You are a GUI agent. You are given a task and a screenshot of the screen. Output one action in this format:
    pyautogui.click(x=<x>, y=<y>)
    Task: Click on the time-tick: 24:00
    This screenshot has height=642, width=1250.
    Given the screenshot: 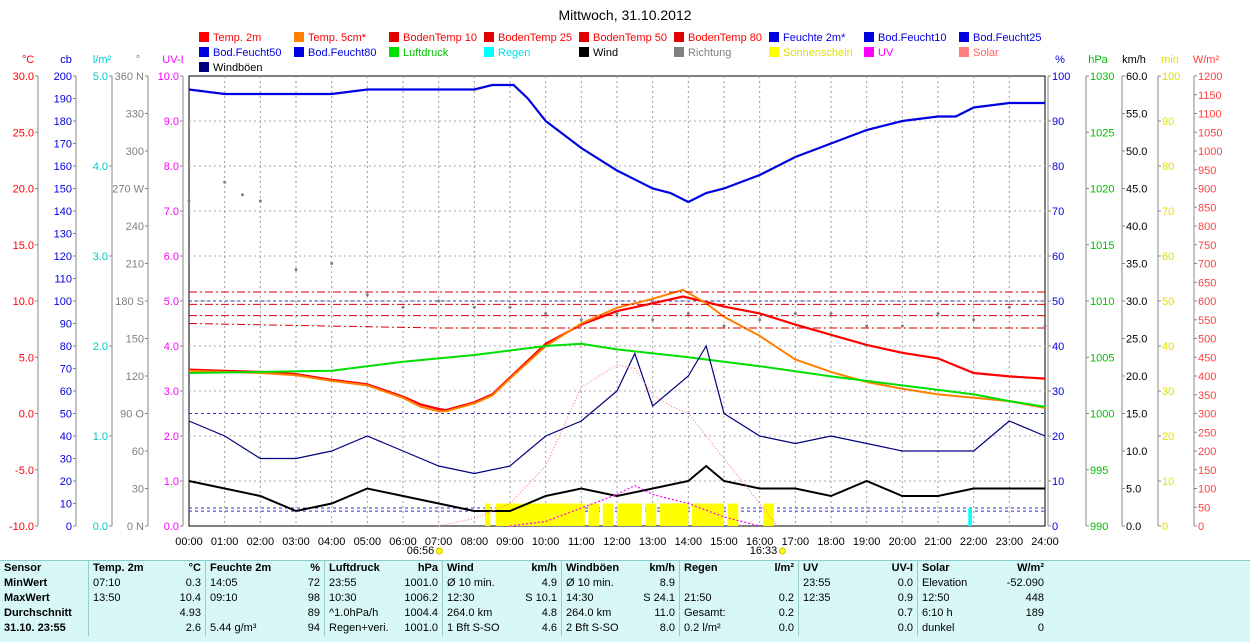 What is the action you would take?
    pyautogui.click(x=1045, y=542)
    